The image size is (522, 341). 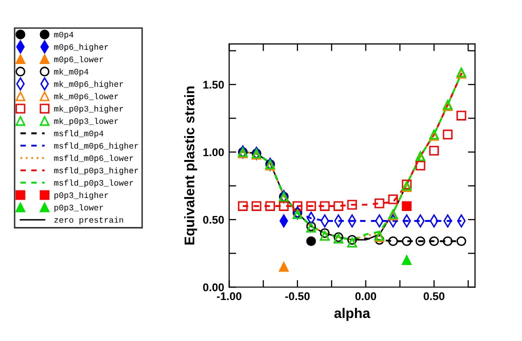 What do you see at coordinates (94, 184) in the screenshot?
I see `legend-label: msfld_p0p3_lower` at bounding box center [94, 184].